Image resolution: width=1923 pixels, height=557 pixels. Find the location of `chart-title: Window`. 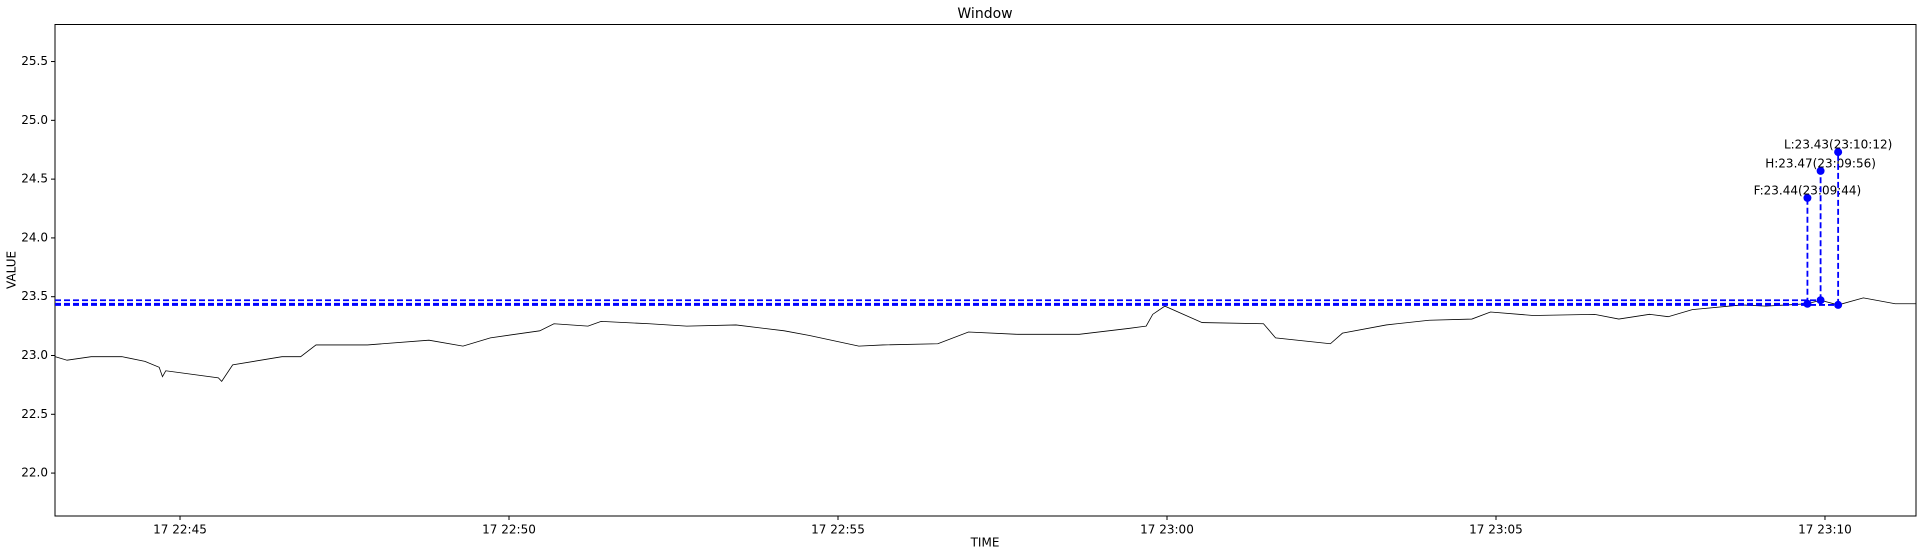

chart-title: Window is located at coordinates (984, 14).